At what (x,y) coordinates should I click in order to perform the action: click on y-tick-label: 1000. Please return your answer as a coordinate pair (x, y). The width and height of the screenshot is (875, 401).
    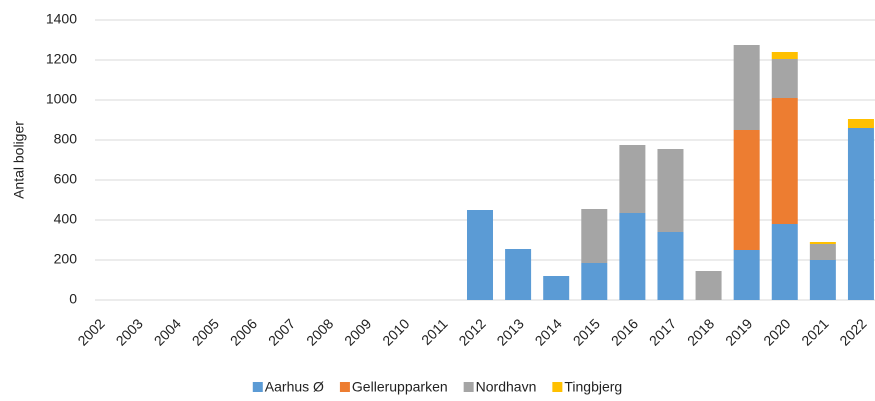
    Looking at the image, I should click on (61, 99).